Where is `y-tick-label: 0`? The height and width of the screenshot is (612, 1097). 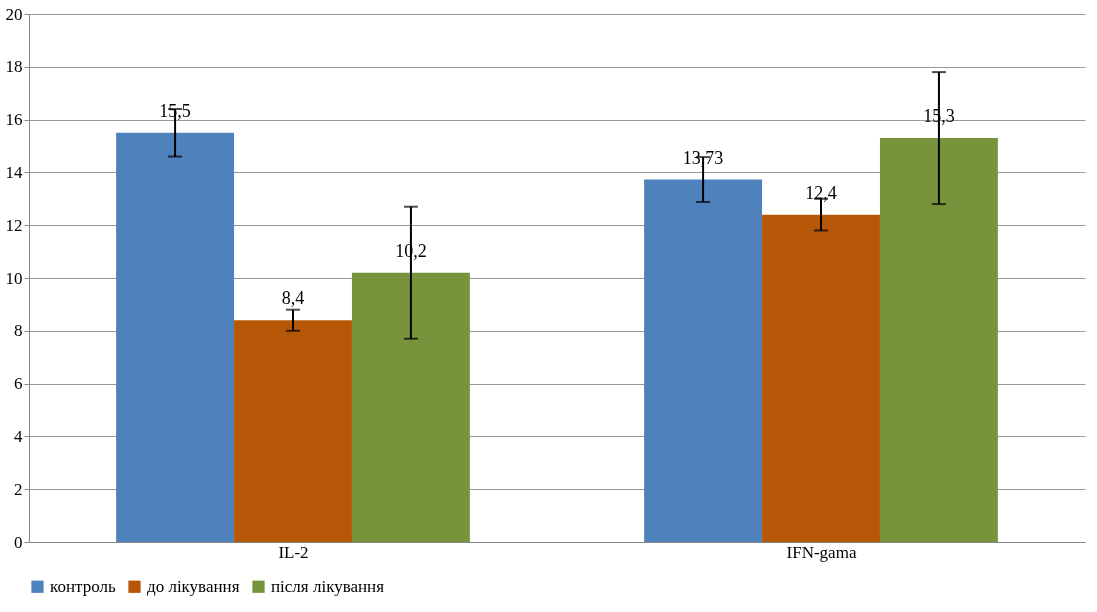
y-tick-label: 0 is located at coordinates (18, 542).